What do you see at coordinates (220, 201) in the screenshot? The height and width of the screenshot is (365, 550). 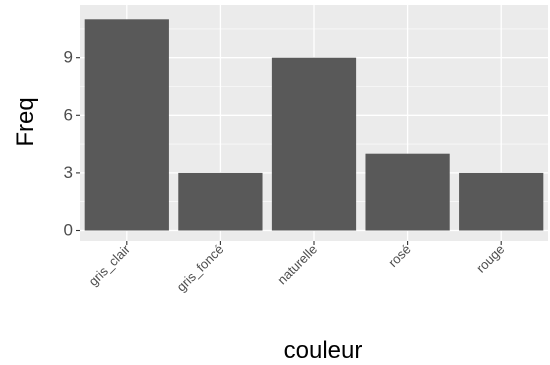 I see `bar-gris_foncé` at bounding box center [220, 201].